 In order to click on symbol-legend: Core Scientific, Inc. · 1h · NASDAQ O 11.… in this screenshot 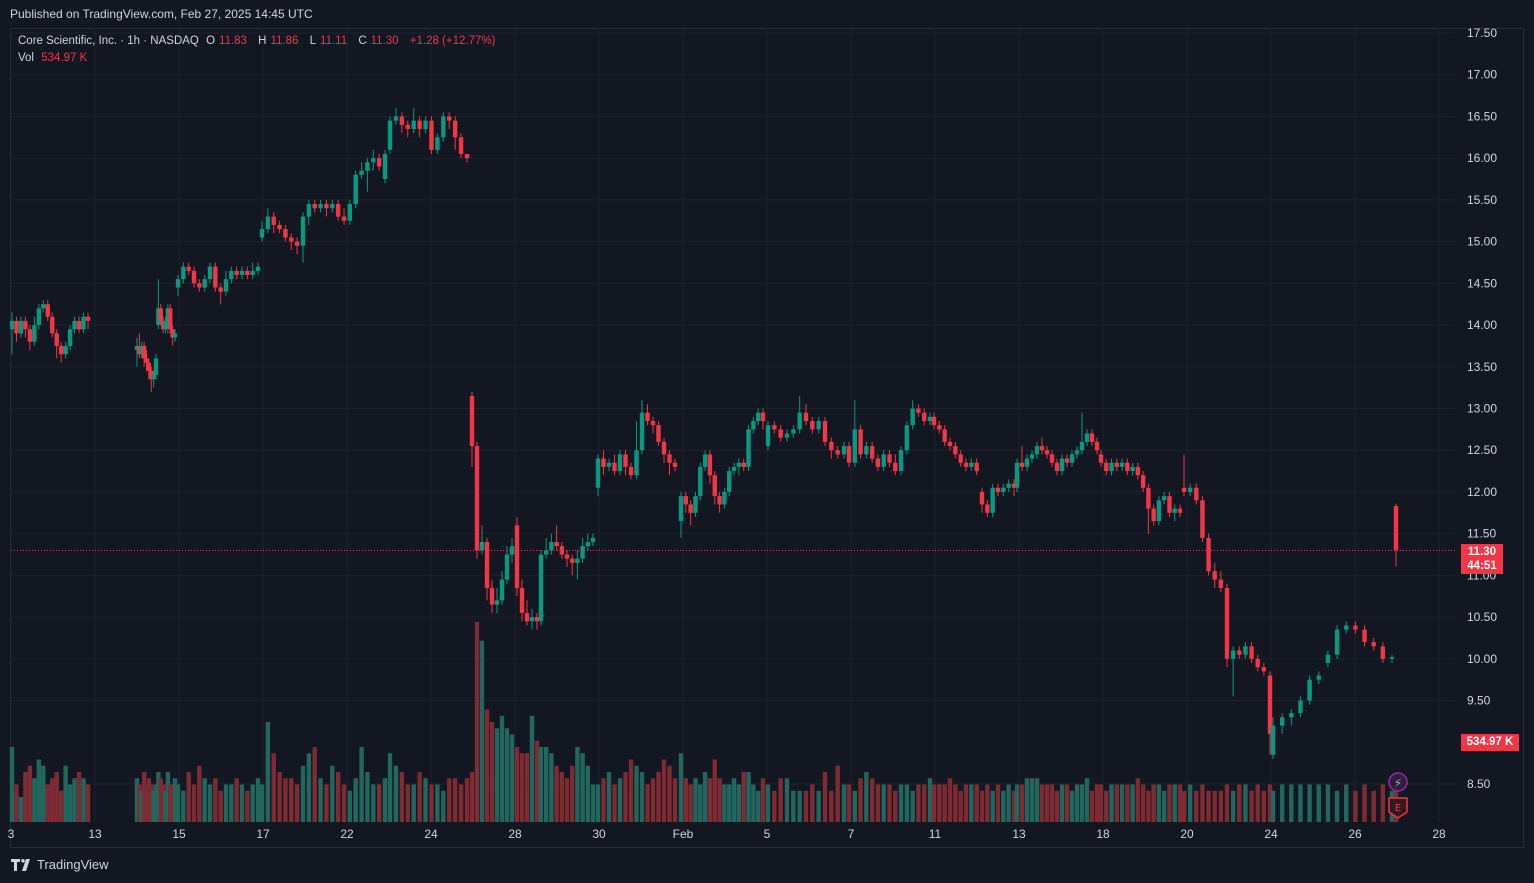, I will do `click(258, 41)`.